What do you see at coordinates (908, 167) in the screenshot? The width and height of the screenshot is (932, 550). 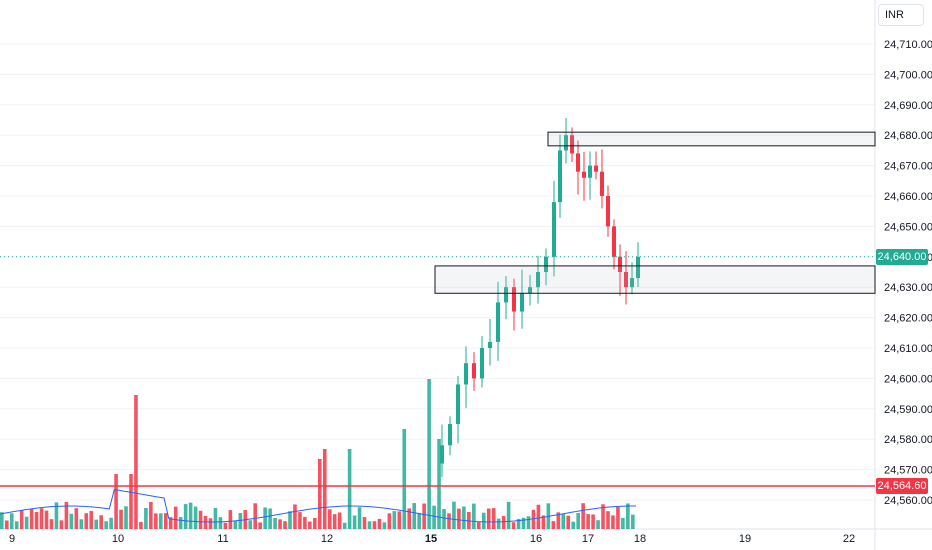 I see `price-axis-label: 24,670.00` at bounding box center [908, 167].